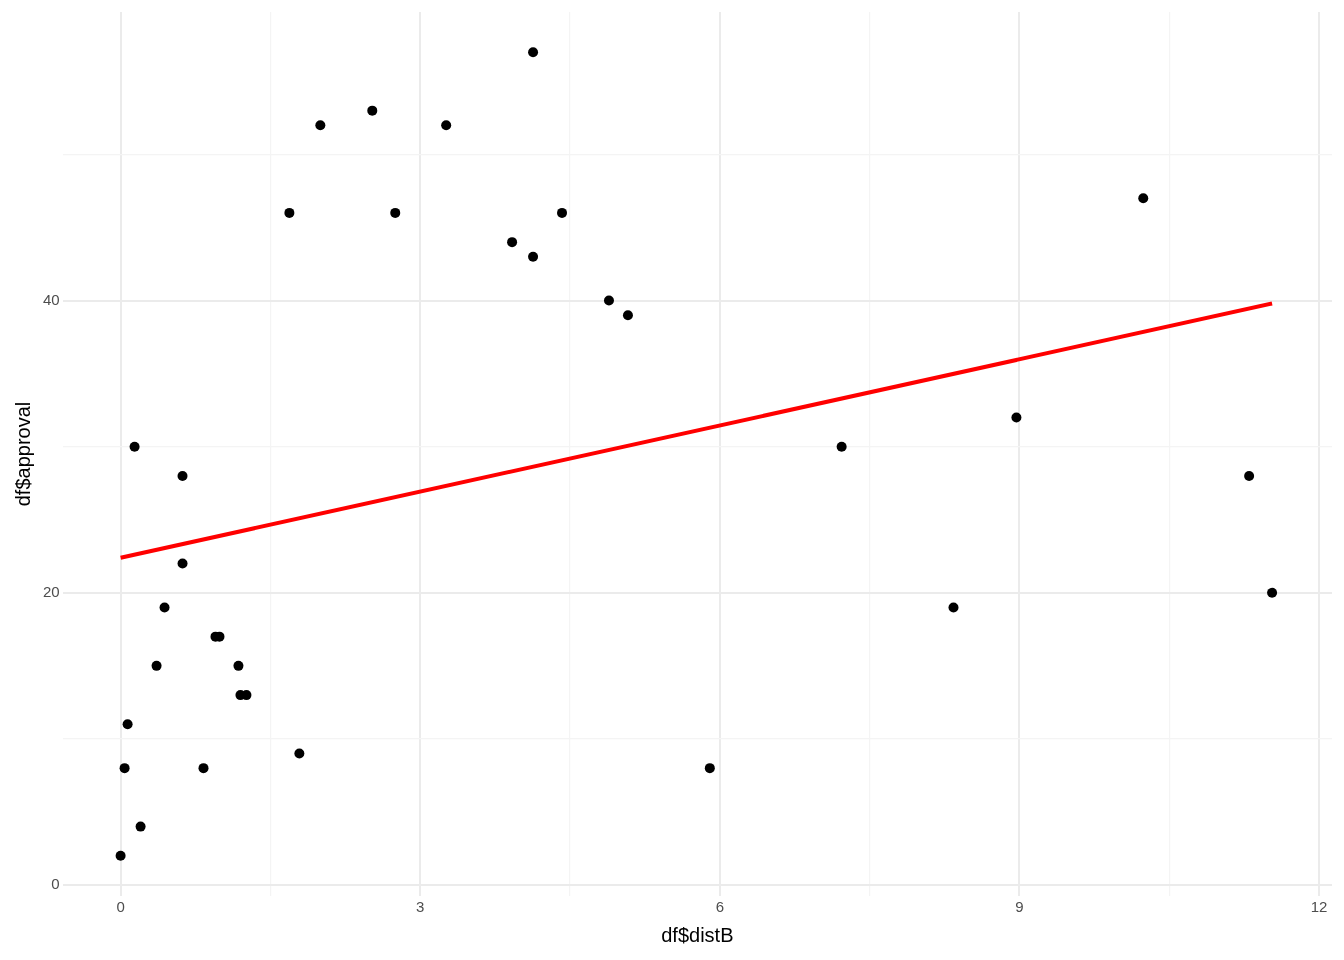  Describe the element at coordinates (55, 884) in the screenshot. I see `y-tick-label: 0` at that location.